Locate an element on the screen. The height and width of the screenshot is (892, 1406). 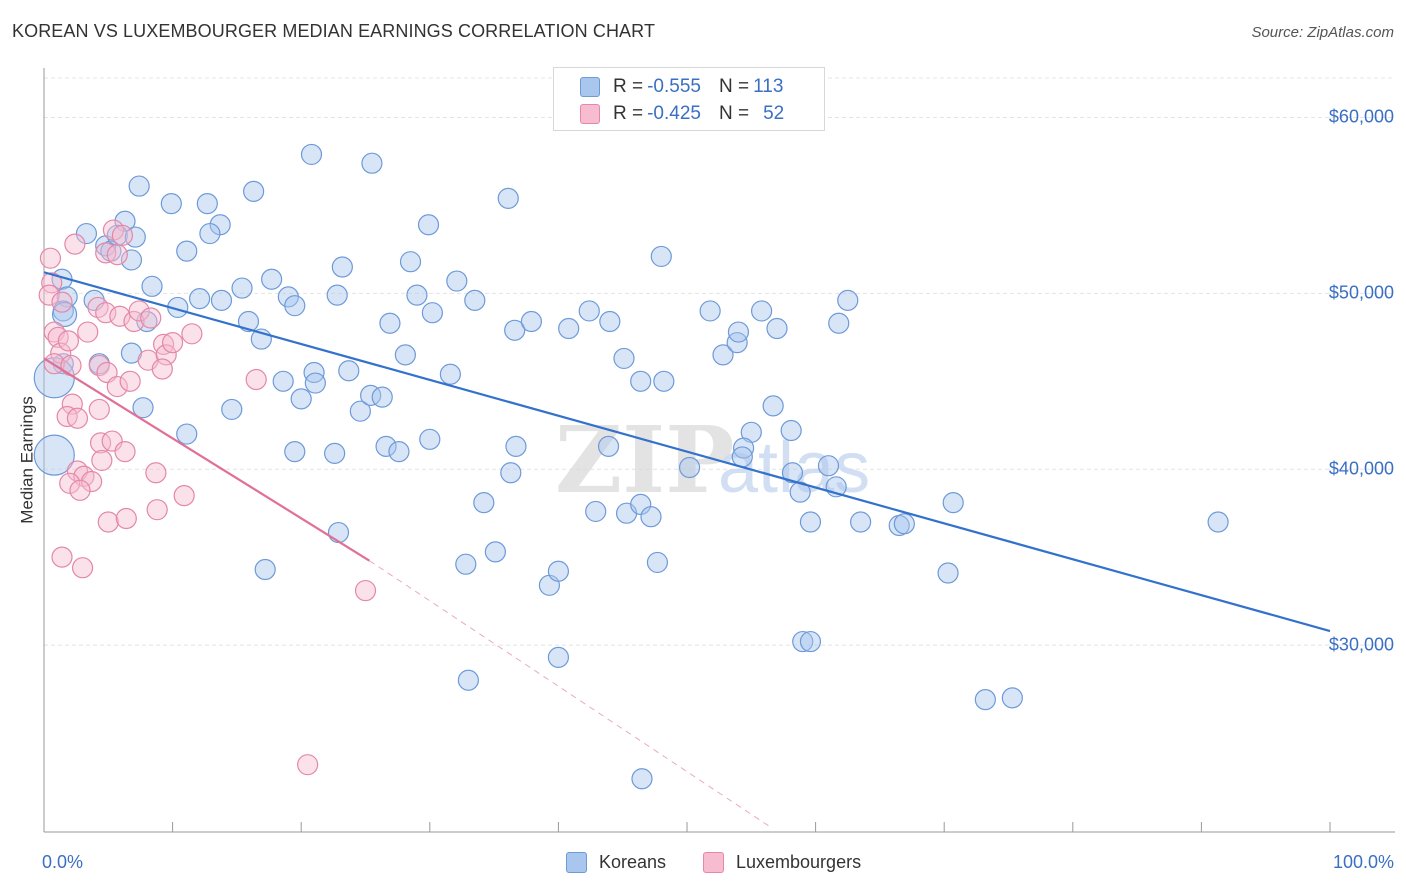
legend-item-luxembourgers: Luxembourgers is located at coordinates (782, 862).